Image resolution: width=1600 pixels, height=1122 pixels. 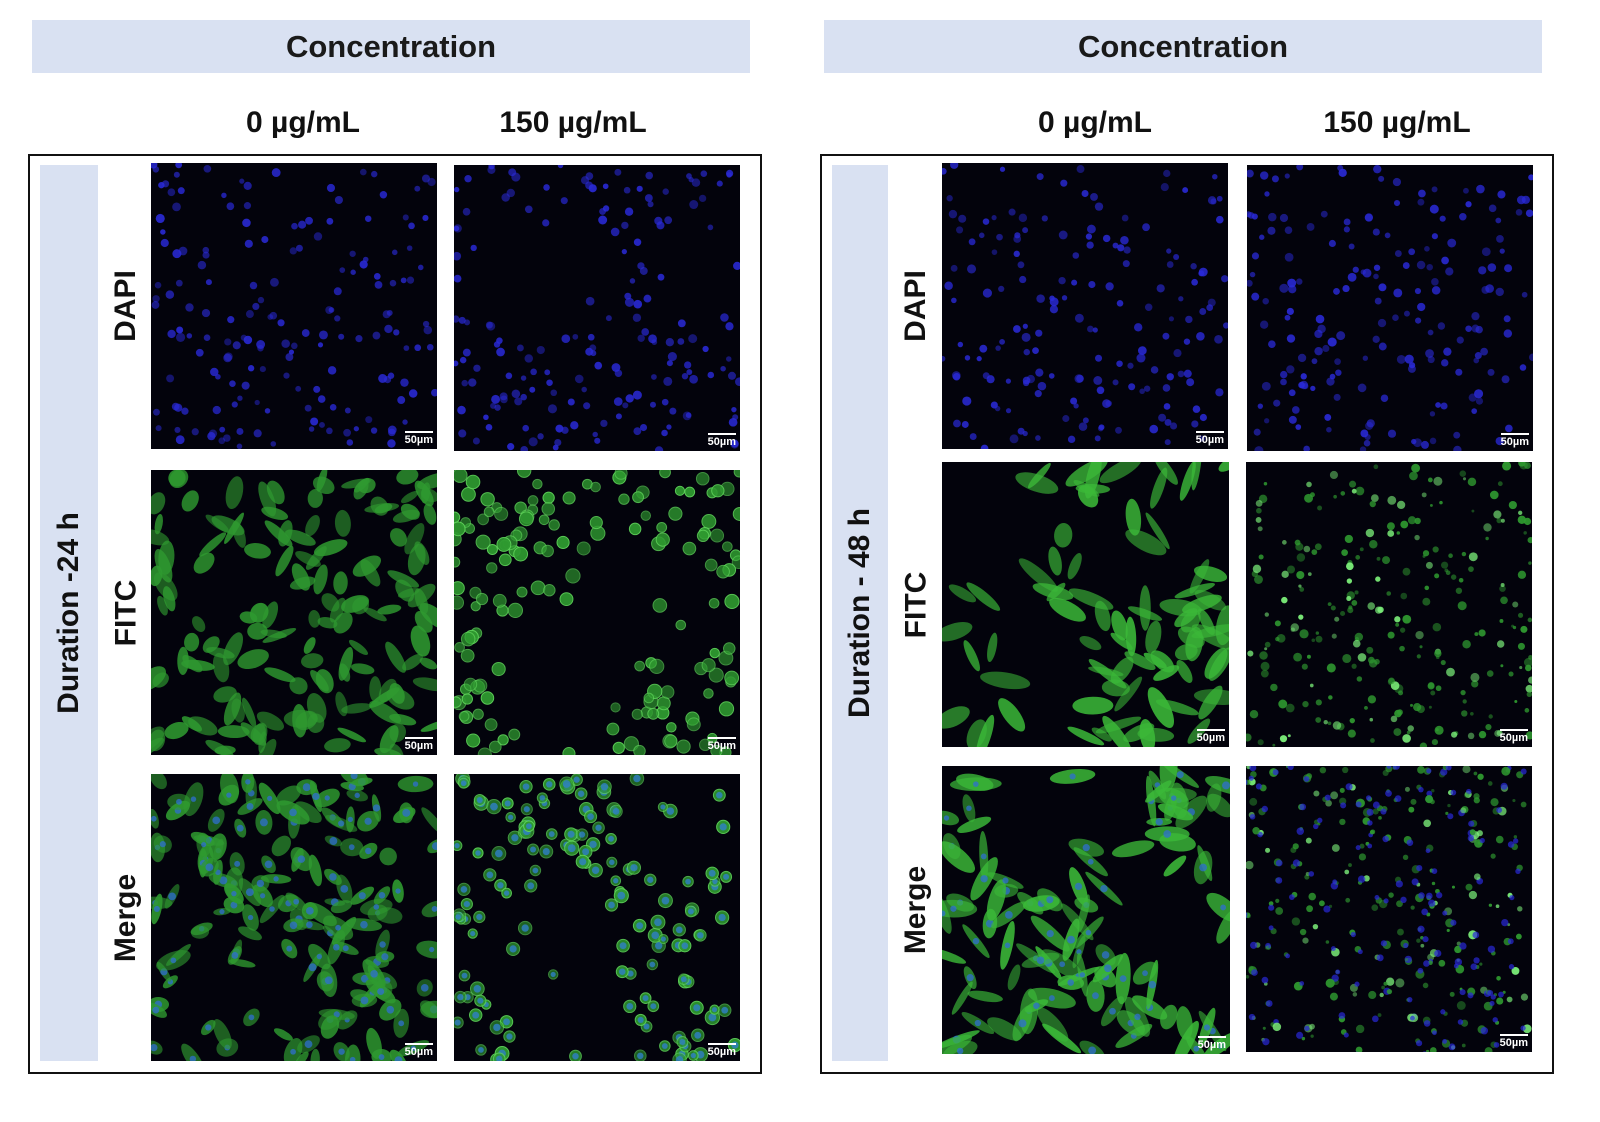 What do you see at coordinates (916, 910) in the screenshot?
I see `panel-2-row-merge-label: Merge` at bounding box center [916, 910].